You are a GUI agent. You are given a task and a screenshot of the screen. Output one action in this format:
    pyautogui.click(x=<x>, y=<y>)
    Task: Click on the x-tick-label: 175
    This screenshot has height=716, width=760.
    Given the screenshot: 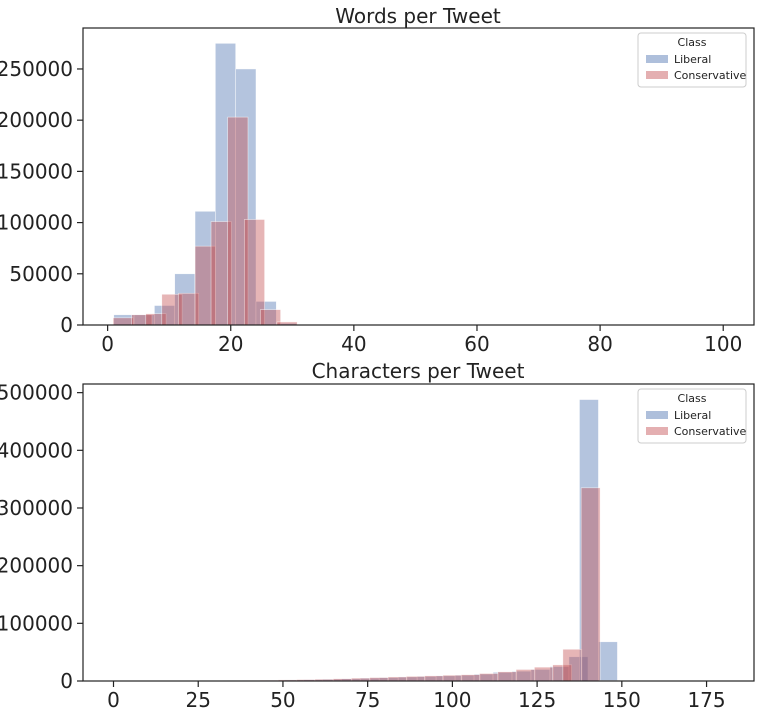 What is the action you would take?
    pyautogui.click(x=706, y=700)
    